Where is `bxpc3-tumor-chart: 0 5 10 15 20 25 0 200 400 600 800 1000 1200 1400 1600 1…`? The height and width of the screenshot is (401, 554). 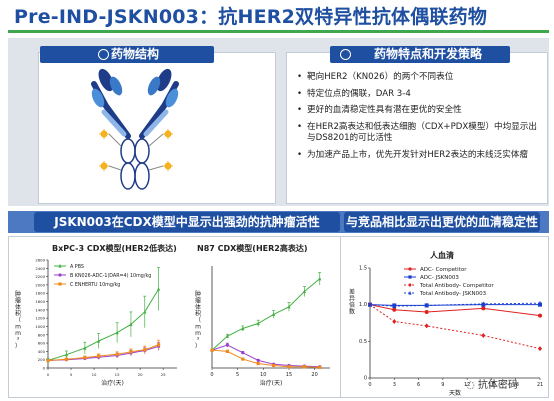
bxpc3-tumor-chart: 0 5 10 15 20 25 0 200 400 600 800 1000 1200 1400 1600 1… is located at coordinates (96, 322).